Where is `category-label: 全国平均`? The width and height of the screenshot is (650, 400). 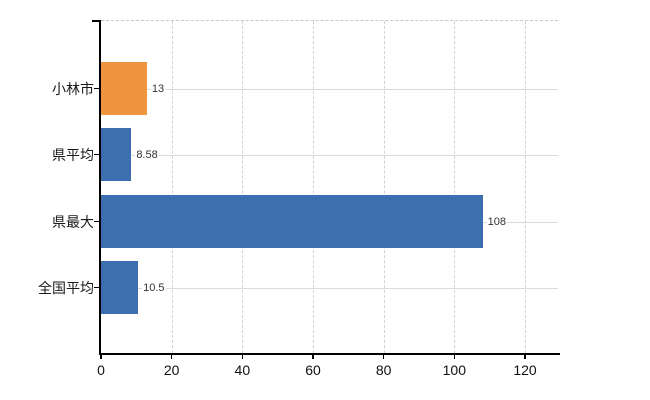
category-label: 全国平均 is located at coordinates (66, 287).